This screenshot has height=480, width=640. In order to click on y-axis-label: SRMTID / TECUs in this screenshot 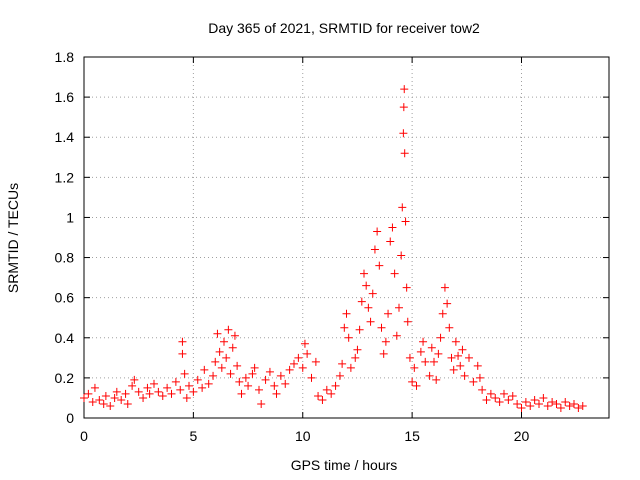, I will do `click(13, 238)`.